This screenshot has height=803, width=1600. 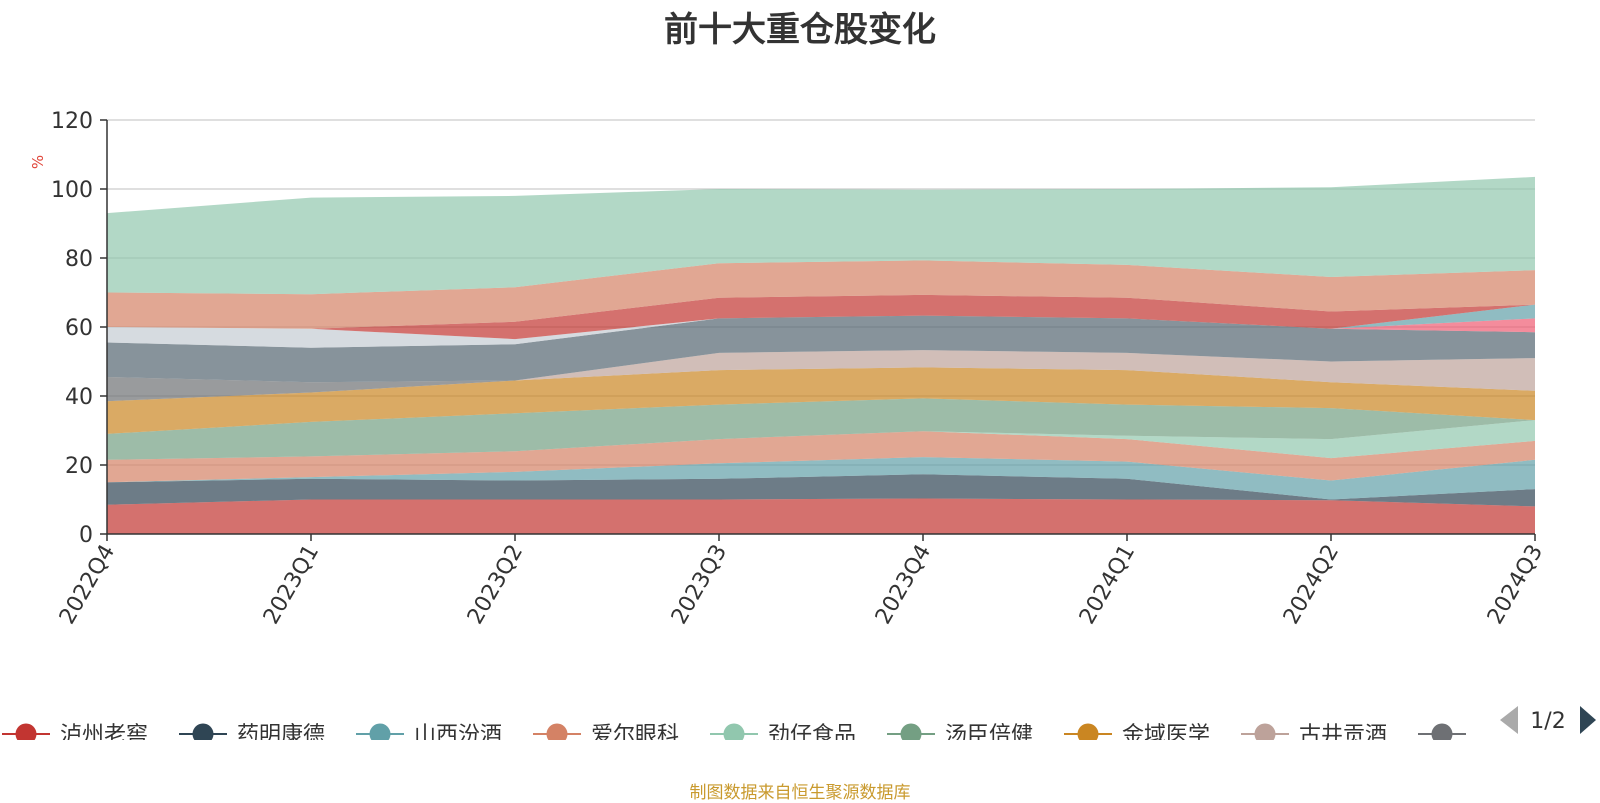 I want to click on y-axis-label: %, so click(x=38, y=162).